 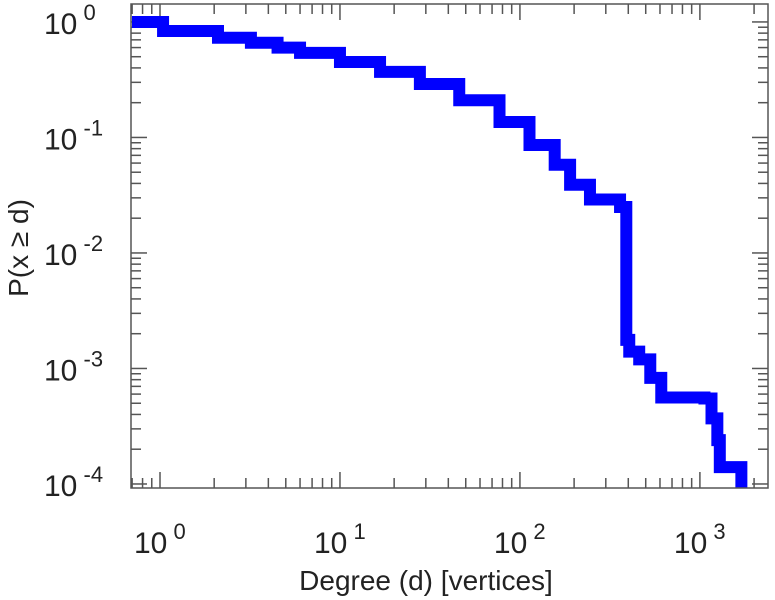 What do you see at coordinates (73, 482) in the screenshot?
I see `y-tick-label: 10 -4` at bounding box center [73, 482].